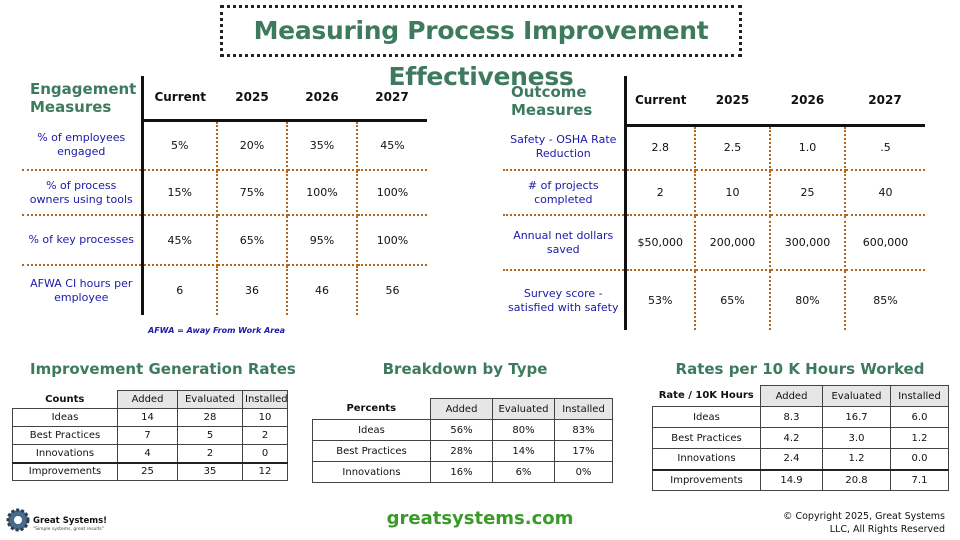 This screenshot has width=960, height=540. What do you see at coordinates (322, 193) in the screenshot?
I see `cell: 100%` at bounding box center [322, 193].